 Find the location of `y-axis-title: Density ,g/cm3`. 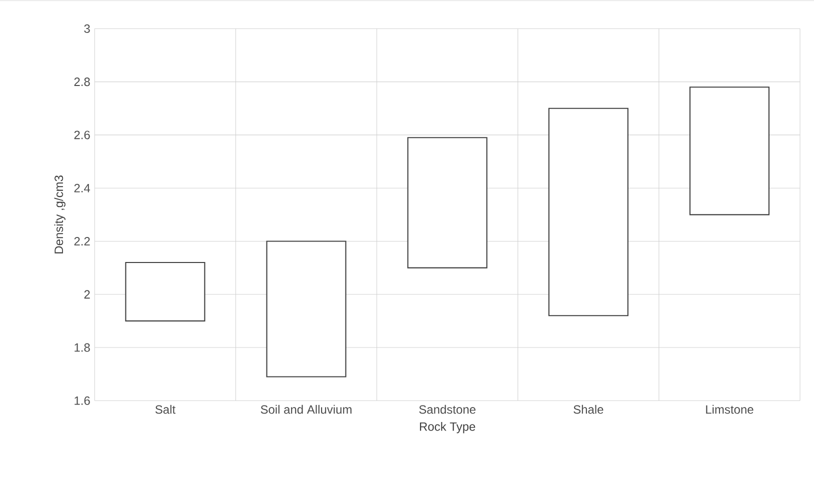

y-axis-title: Density ,g/cm3 is located at coordinates (60, 215).